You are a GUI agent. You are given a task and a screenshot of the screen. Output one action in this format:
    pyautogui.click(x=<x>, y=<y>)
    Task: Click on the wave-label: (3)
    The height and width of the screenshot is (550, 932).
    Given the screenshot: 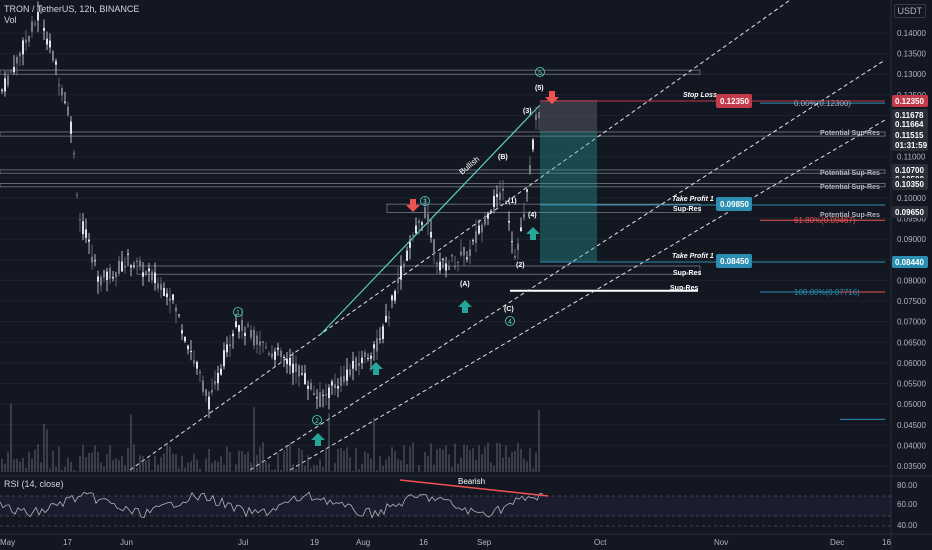 What is the action you would take?
    pyautogui.click(x=527, y=111)
    